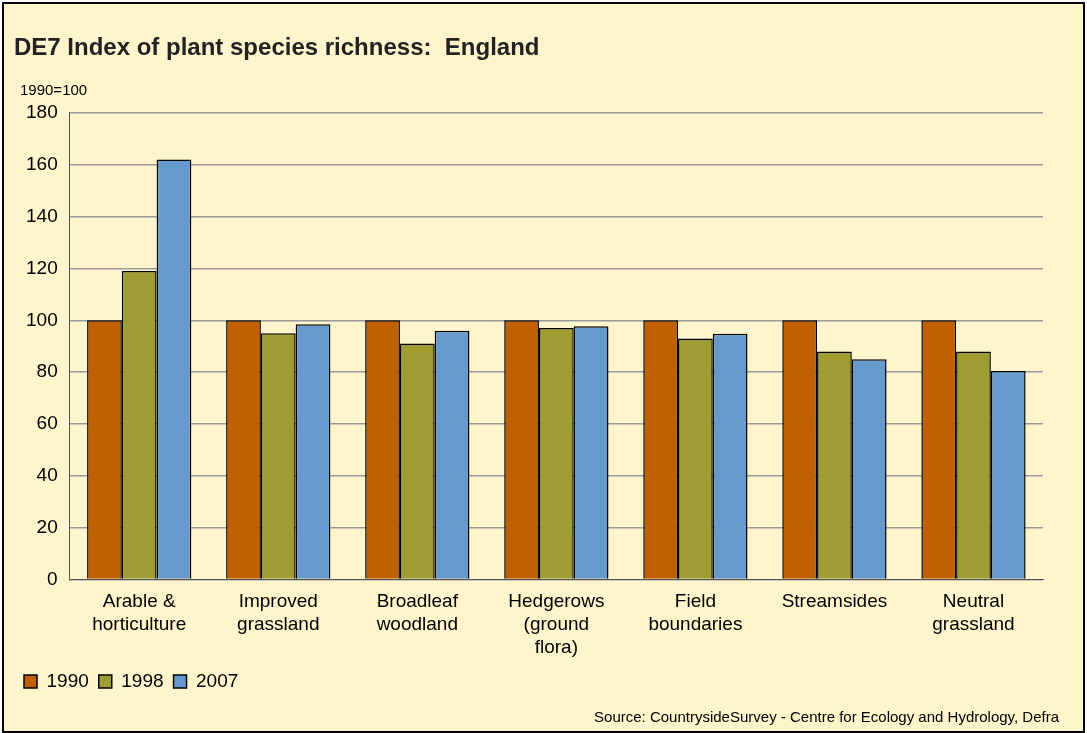 The width and height of the screenshot is (1087, 733). Describe the element at coordinates (139, 612) in the screenshot. I see `x-tick-label: Arable & horticulture` at that location.